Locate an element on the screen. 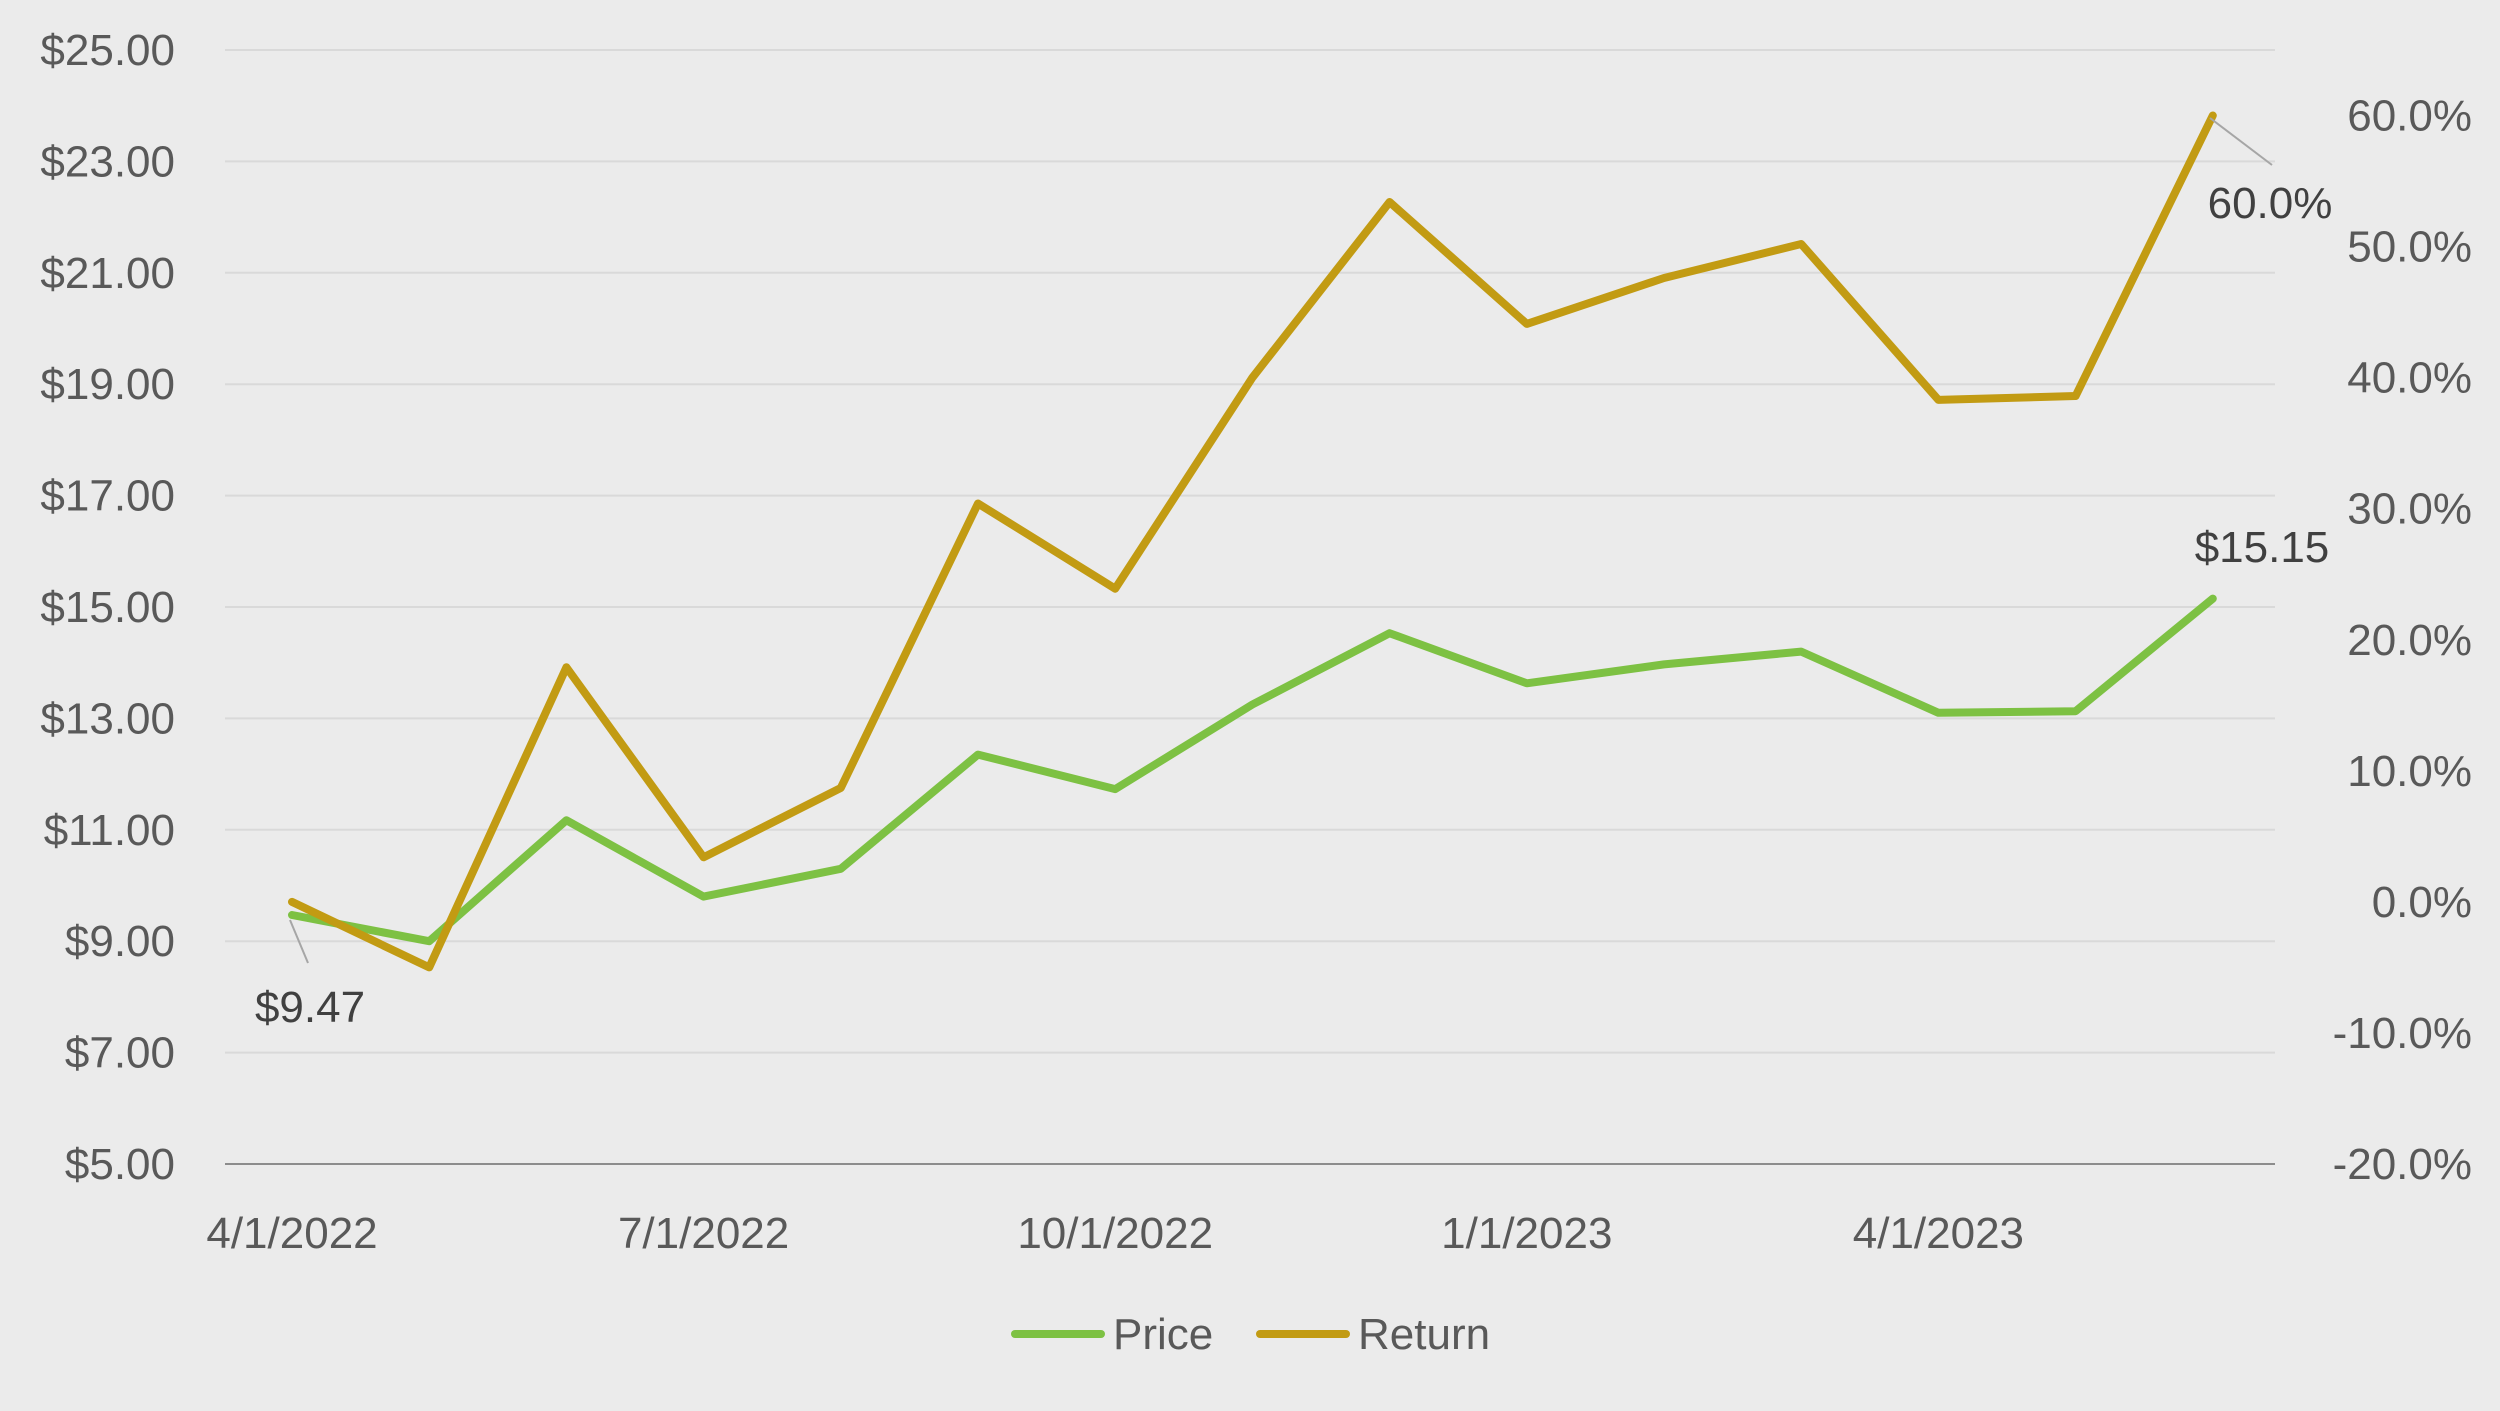  x-tick-label: 4/1/2022 is located at coordinates (291, 1233).